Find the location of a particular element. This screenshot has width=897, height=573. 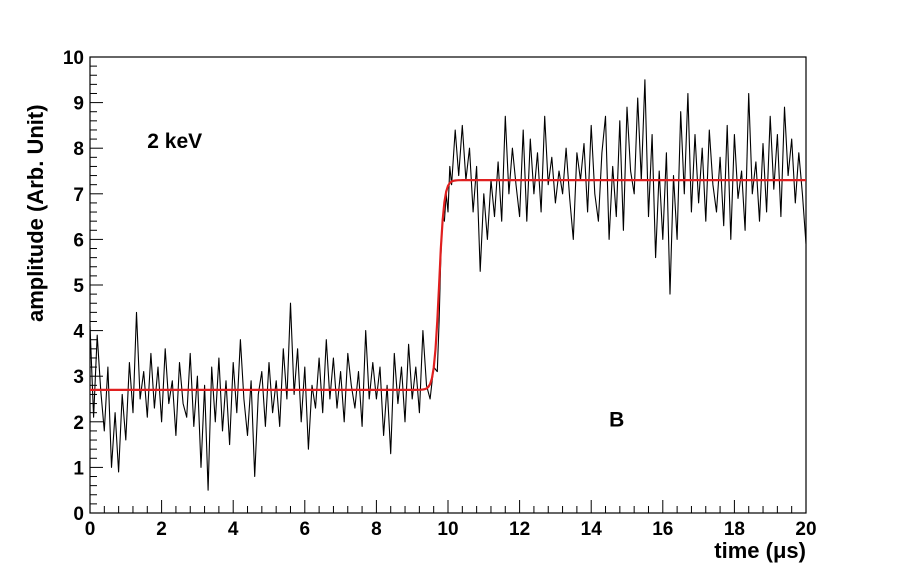

y-axis-title: amplitude (Arb. Unit) is located at coordinates (35, 213).